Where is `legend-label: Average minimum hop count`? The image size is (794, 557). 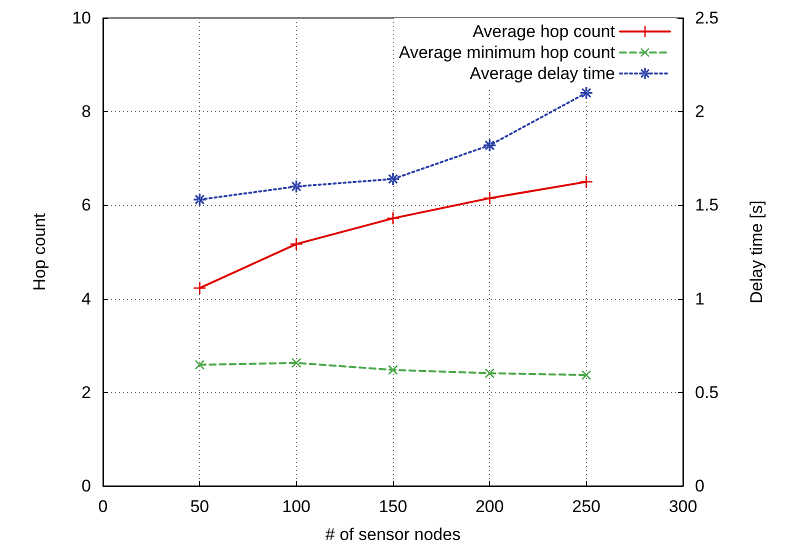 legend-label: Average minimum hop count is located at coordinates (507, 52).